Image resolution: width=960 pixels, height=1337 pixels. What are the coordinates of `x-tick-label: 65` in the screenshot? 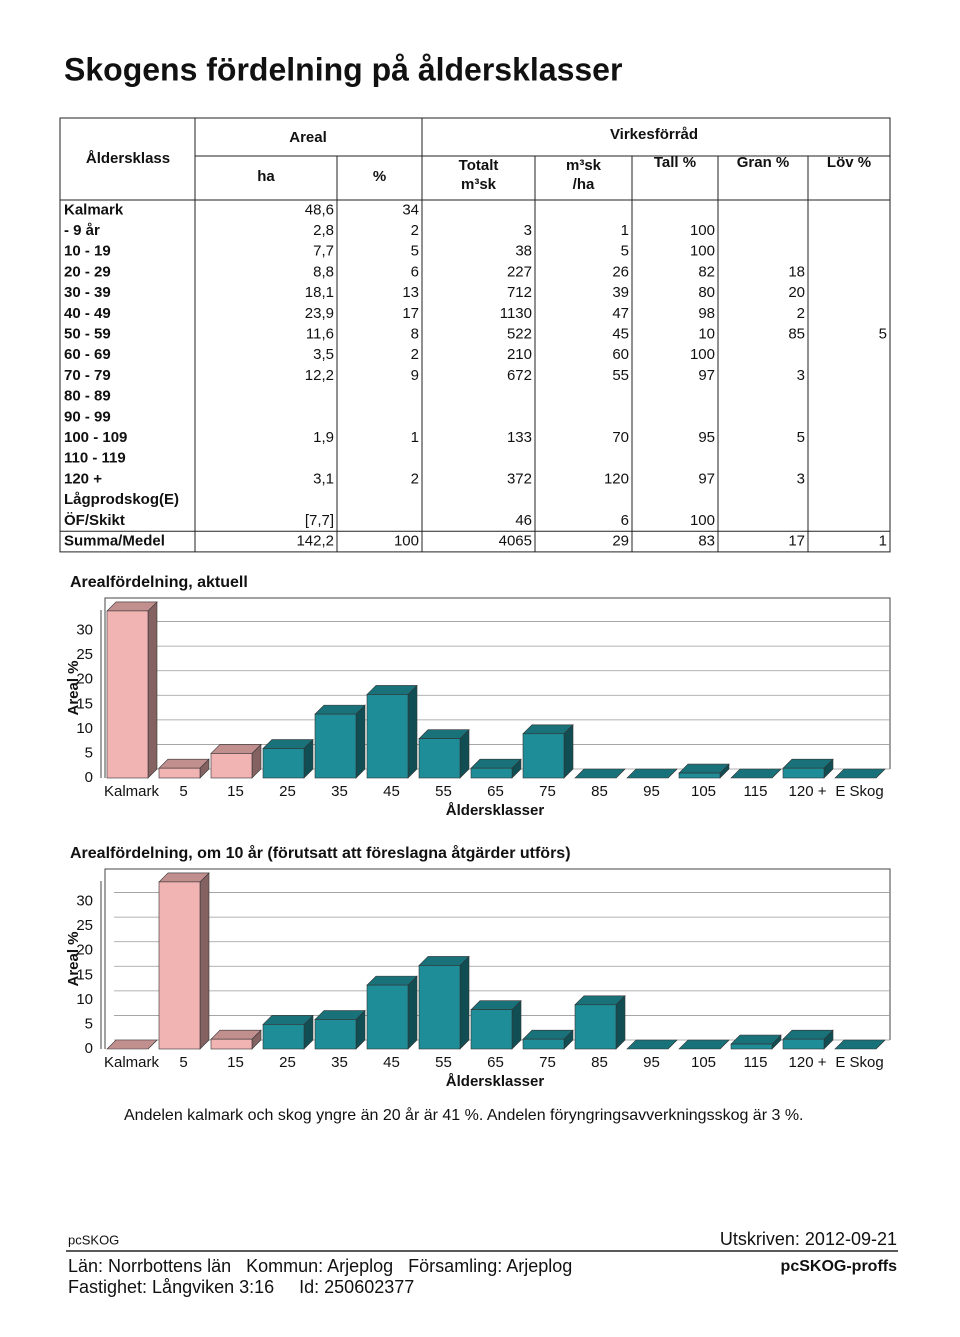 It's located at (495, 1062).